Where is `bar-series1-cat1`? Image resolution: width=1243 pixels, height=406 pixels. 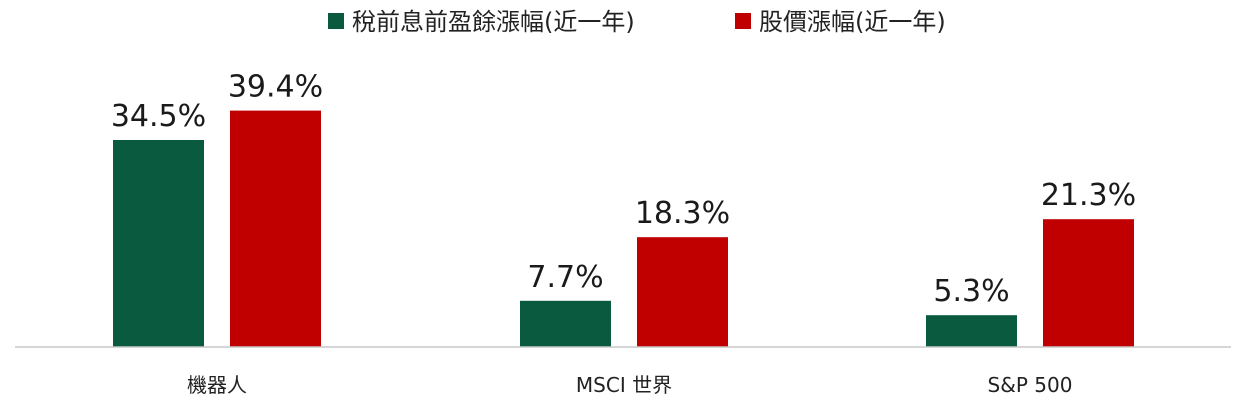
bar-series1-cat1 is located at coordinates (158, 243).